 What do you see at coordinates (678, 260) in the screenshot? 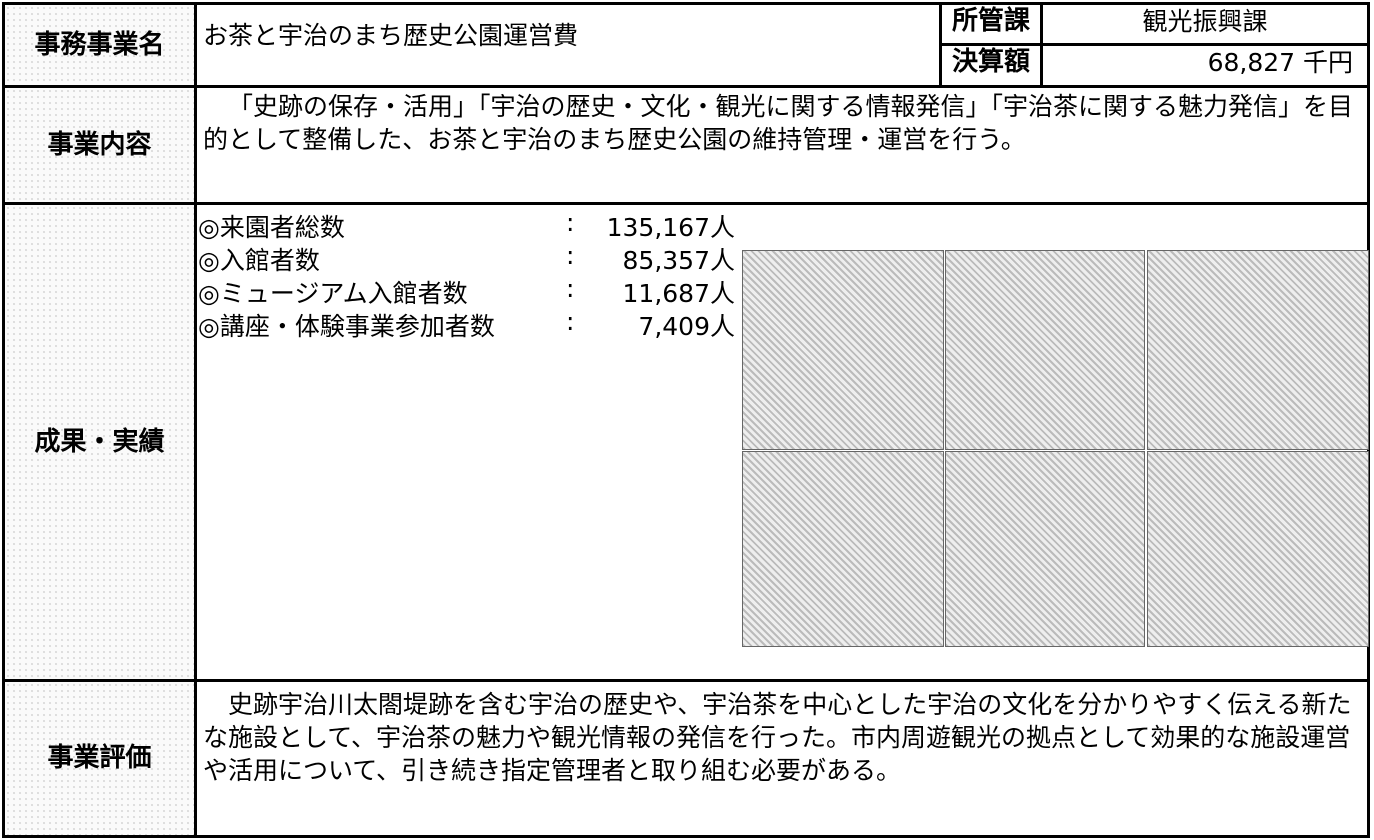
I see `stat-value: 85,357人` at bounding box center [678, 260].